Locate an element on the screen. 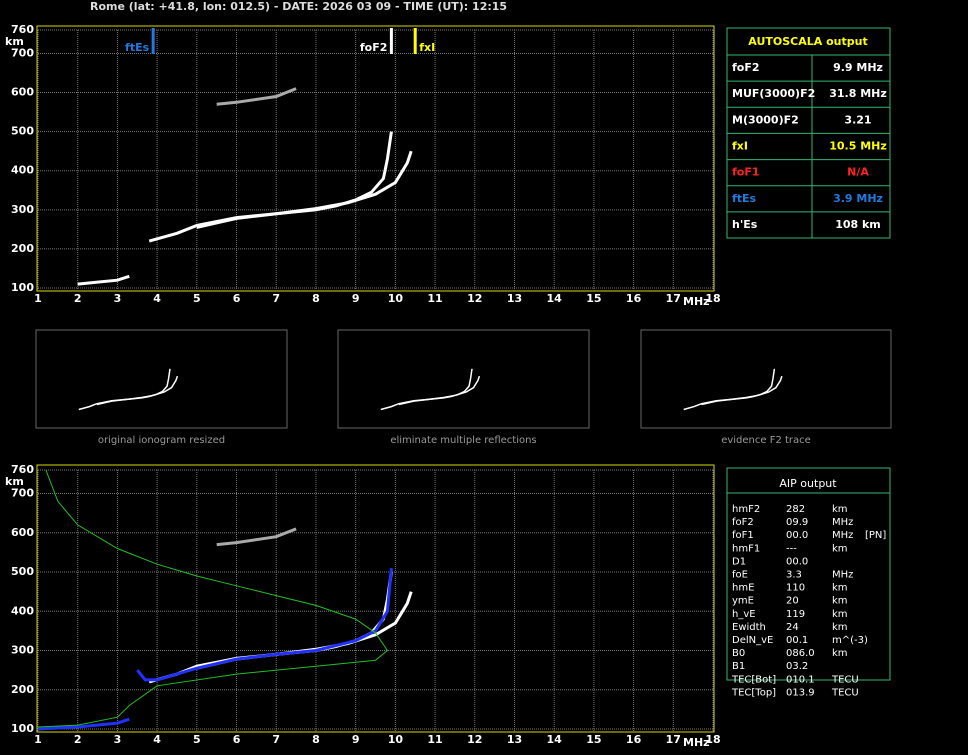 This screenshot has height=755, width=968. aip-cell: m^(-3) is located at coordinates (850, 640).